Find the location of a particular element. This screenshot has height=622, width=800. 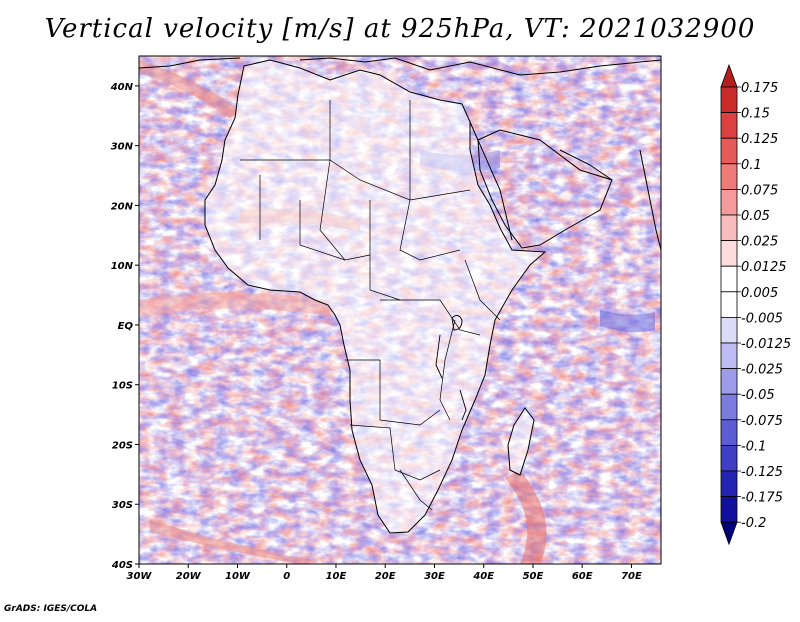

arabian-peninsula is located at coordinates (545, 189).